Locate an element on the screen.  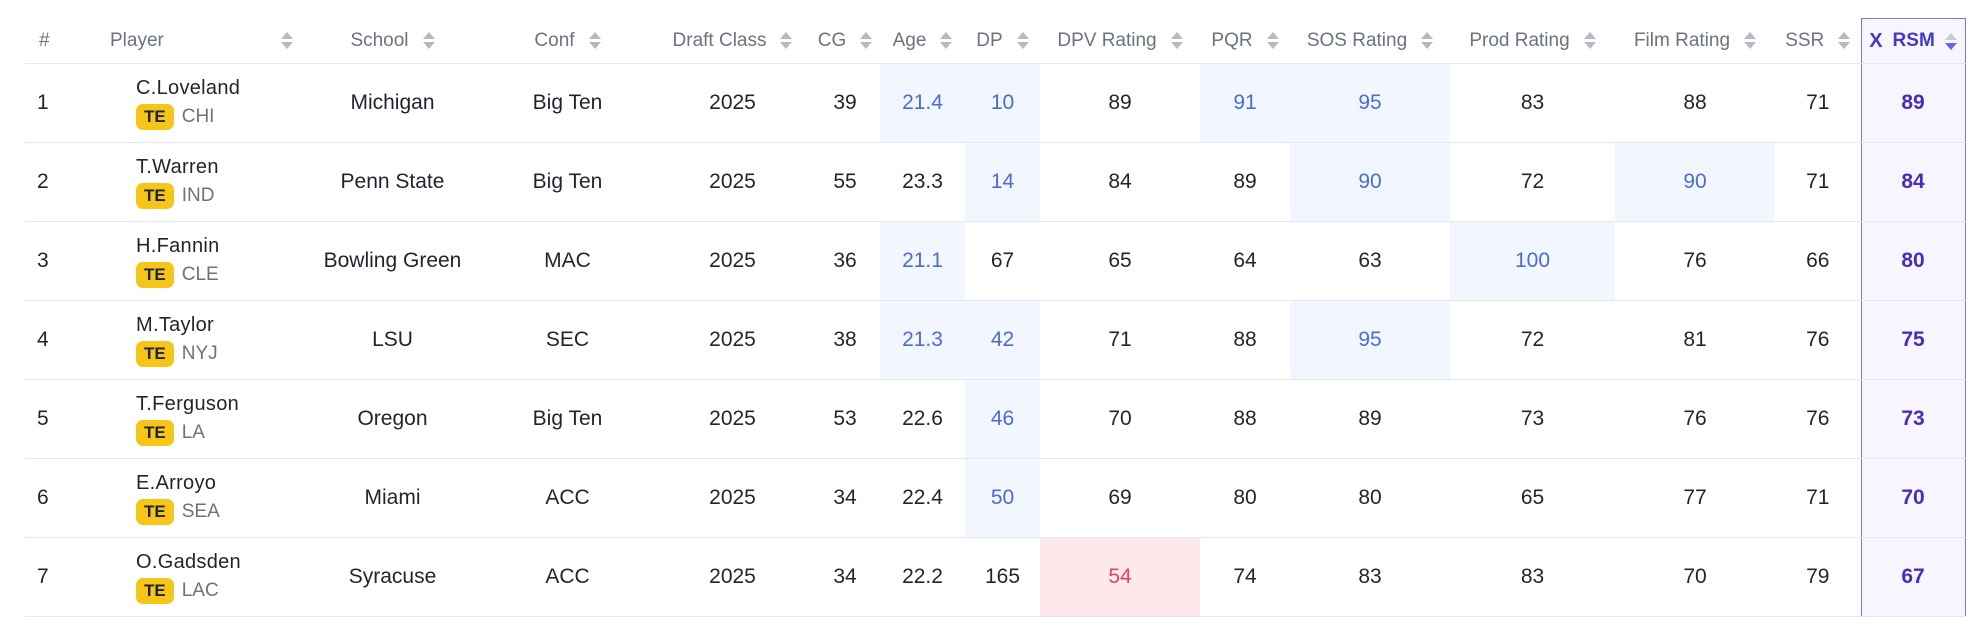
player-name: O.Gadsden is located at coordinates (188, 562).